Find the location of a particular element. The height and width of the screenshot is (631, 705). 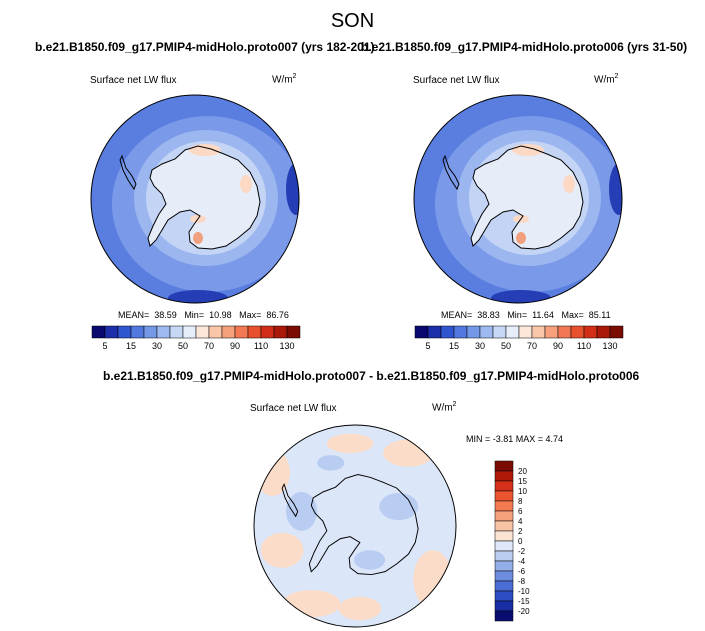

colorbar-tick-label: 50 is located at coordinates (506, 346).